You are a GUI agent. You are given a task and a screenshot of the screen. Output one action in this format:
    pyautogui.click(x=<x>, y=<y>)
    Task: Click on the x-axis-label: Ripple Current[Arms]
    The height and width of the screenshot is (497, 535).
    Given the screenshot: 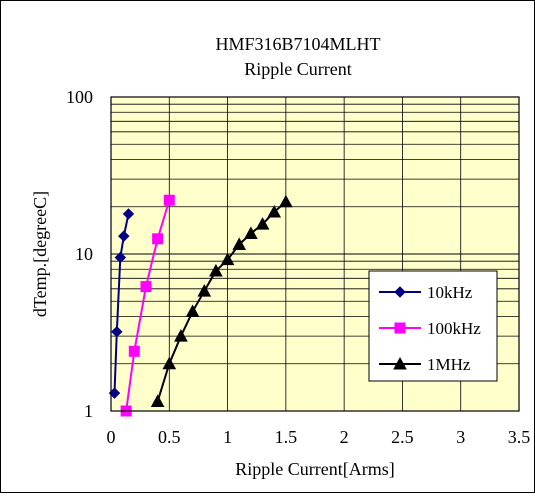 What is the action you would take?
    pyautogui.click(x=314, y=469)
    